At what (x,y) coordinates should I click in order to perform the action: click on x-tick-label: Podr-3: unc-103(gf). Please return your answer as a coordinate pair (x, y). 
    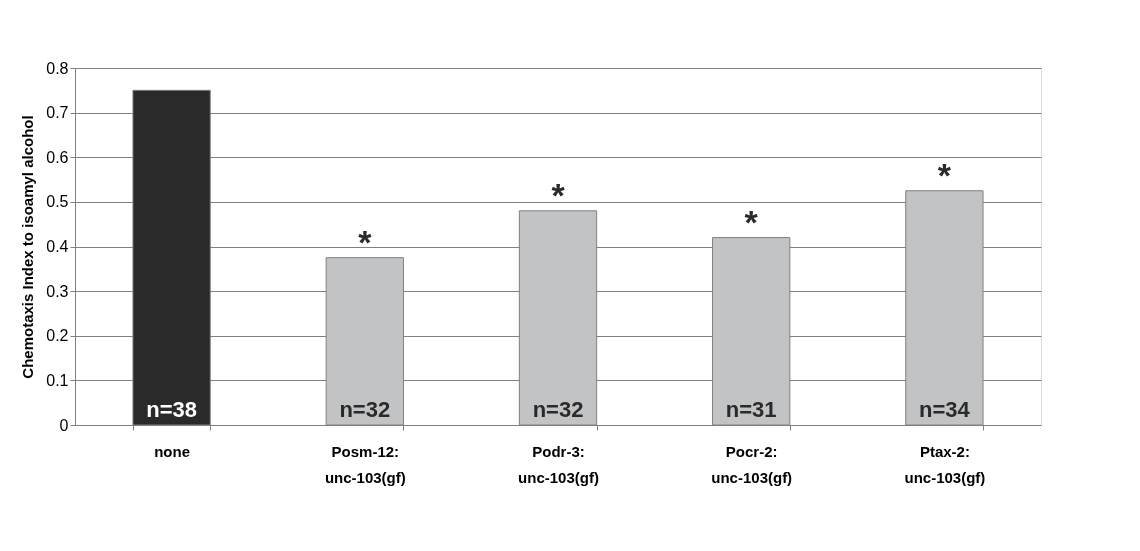
    Looking at the image, I should click on (558, 464).